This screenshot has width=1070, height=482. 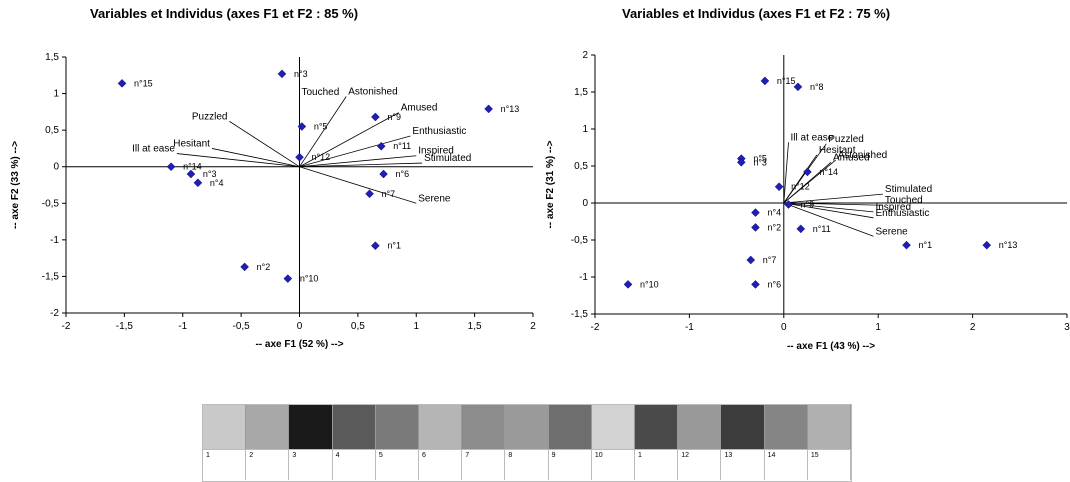 What do you see at coordinates (268, 465) in the screenshot?
I see `thumbnail-number: 2` at bounding box center [268, 465].